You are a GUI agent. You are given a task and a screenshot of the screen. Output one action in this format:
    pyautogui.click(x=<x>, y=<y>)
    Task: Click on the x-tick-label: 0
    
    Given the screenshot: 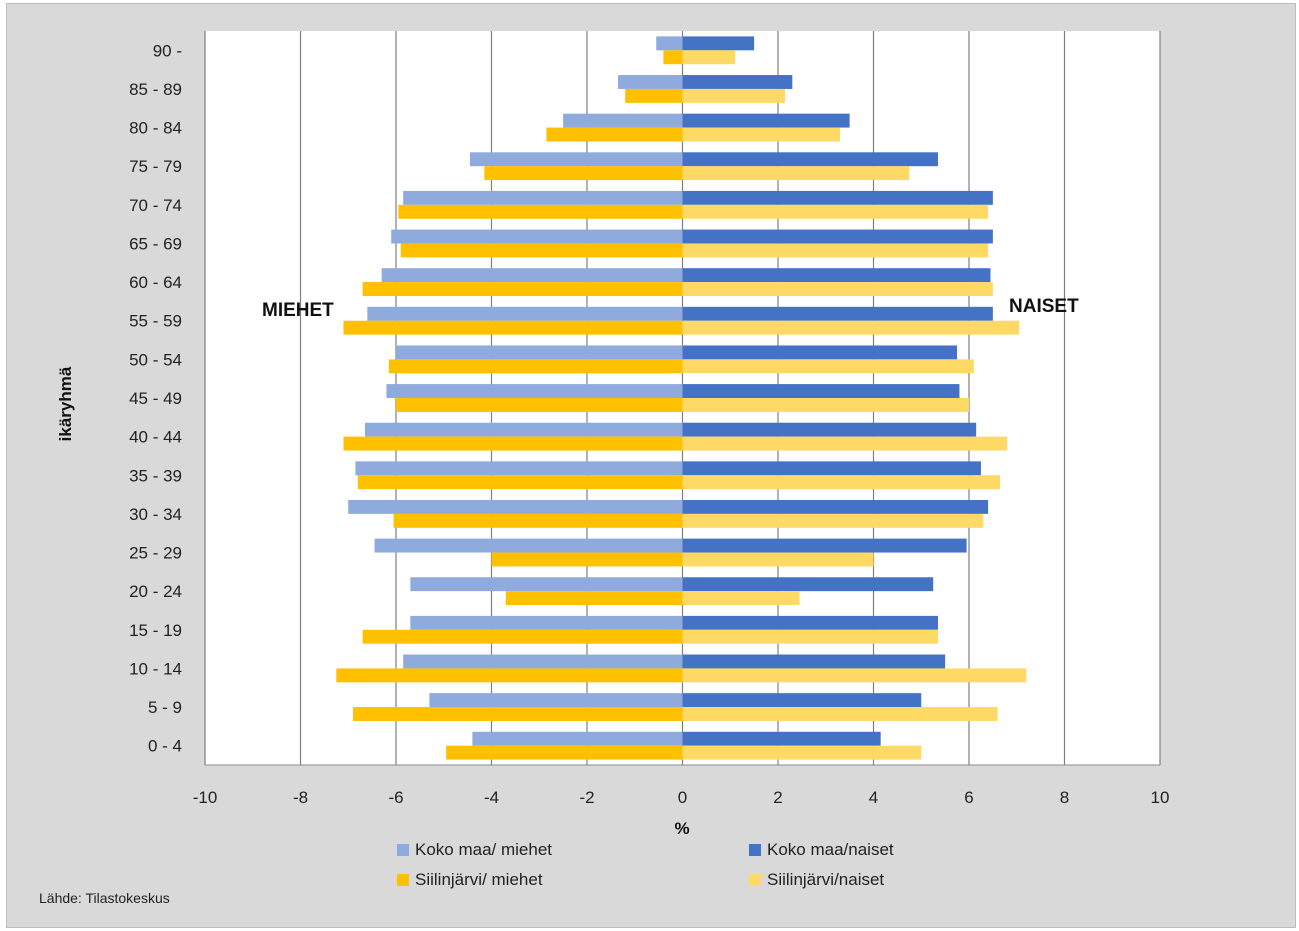 What is the action you would take?
    pyautogui.click(x=682, y=797)
    